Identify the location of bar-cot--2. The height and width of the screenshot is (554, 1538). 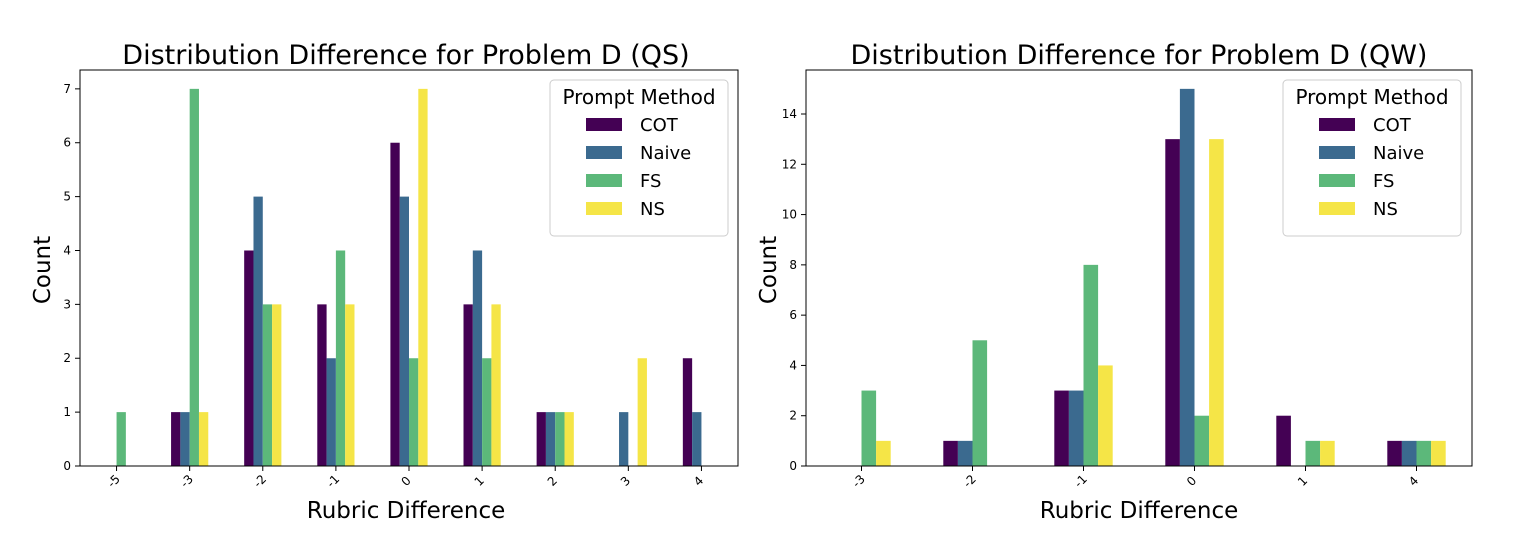
(950, 453).